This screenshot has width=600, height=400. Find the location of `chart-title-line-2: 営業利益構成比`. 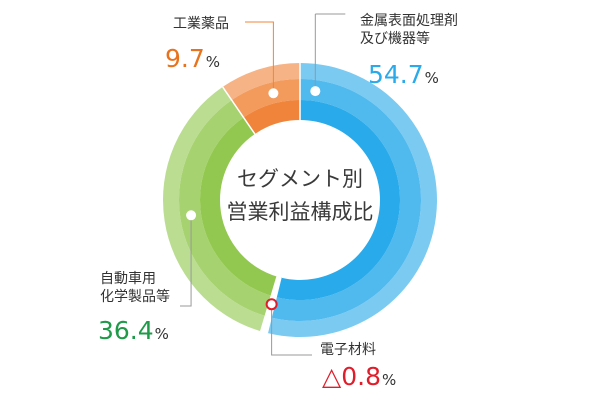

chart-title-line-2: 営業利益構成比 is located at coordinates (300, 212).